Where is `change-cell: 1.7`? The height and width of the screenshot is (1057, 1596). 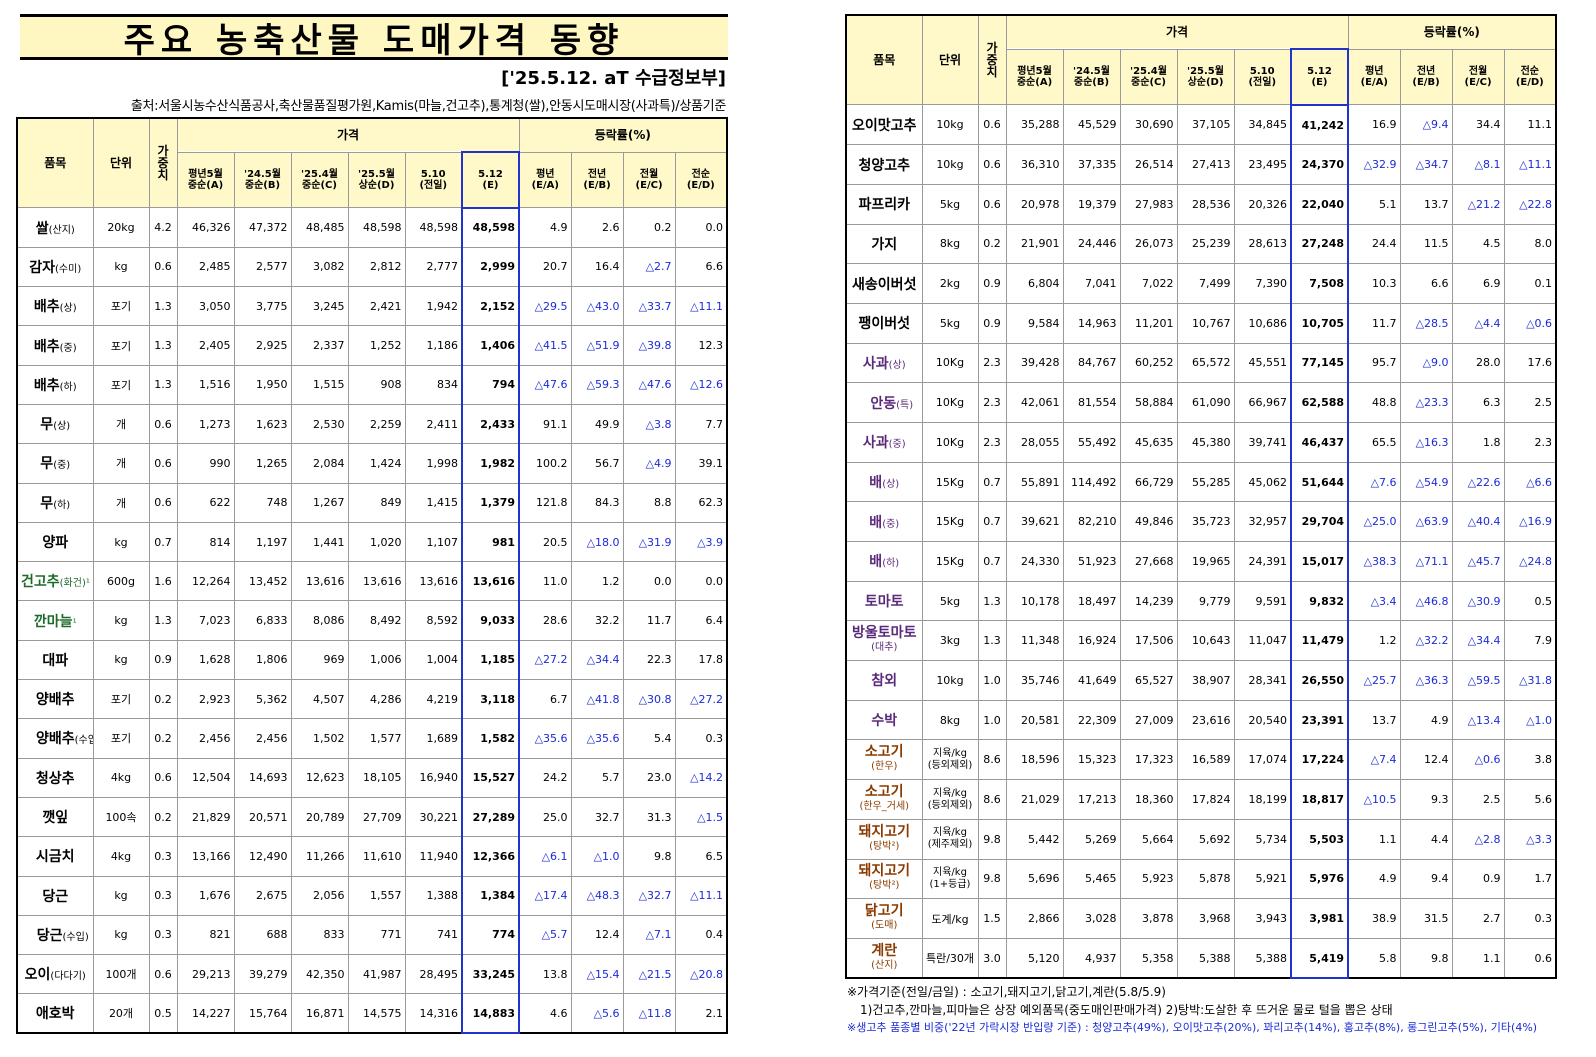
change-cell: 1.7 is located at coordinates (1530, 879).